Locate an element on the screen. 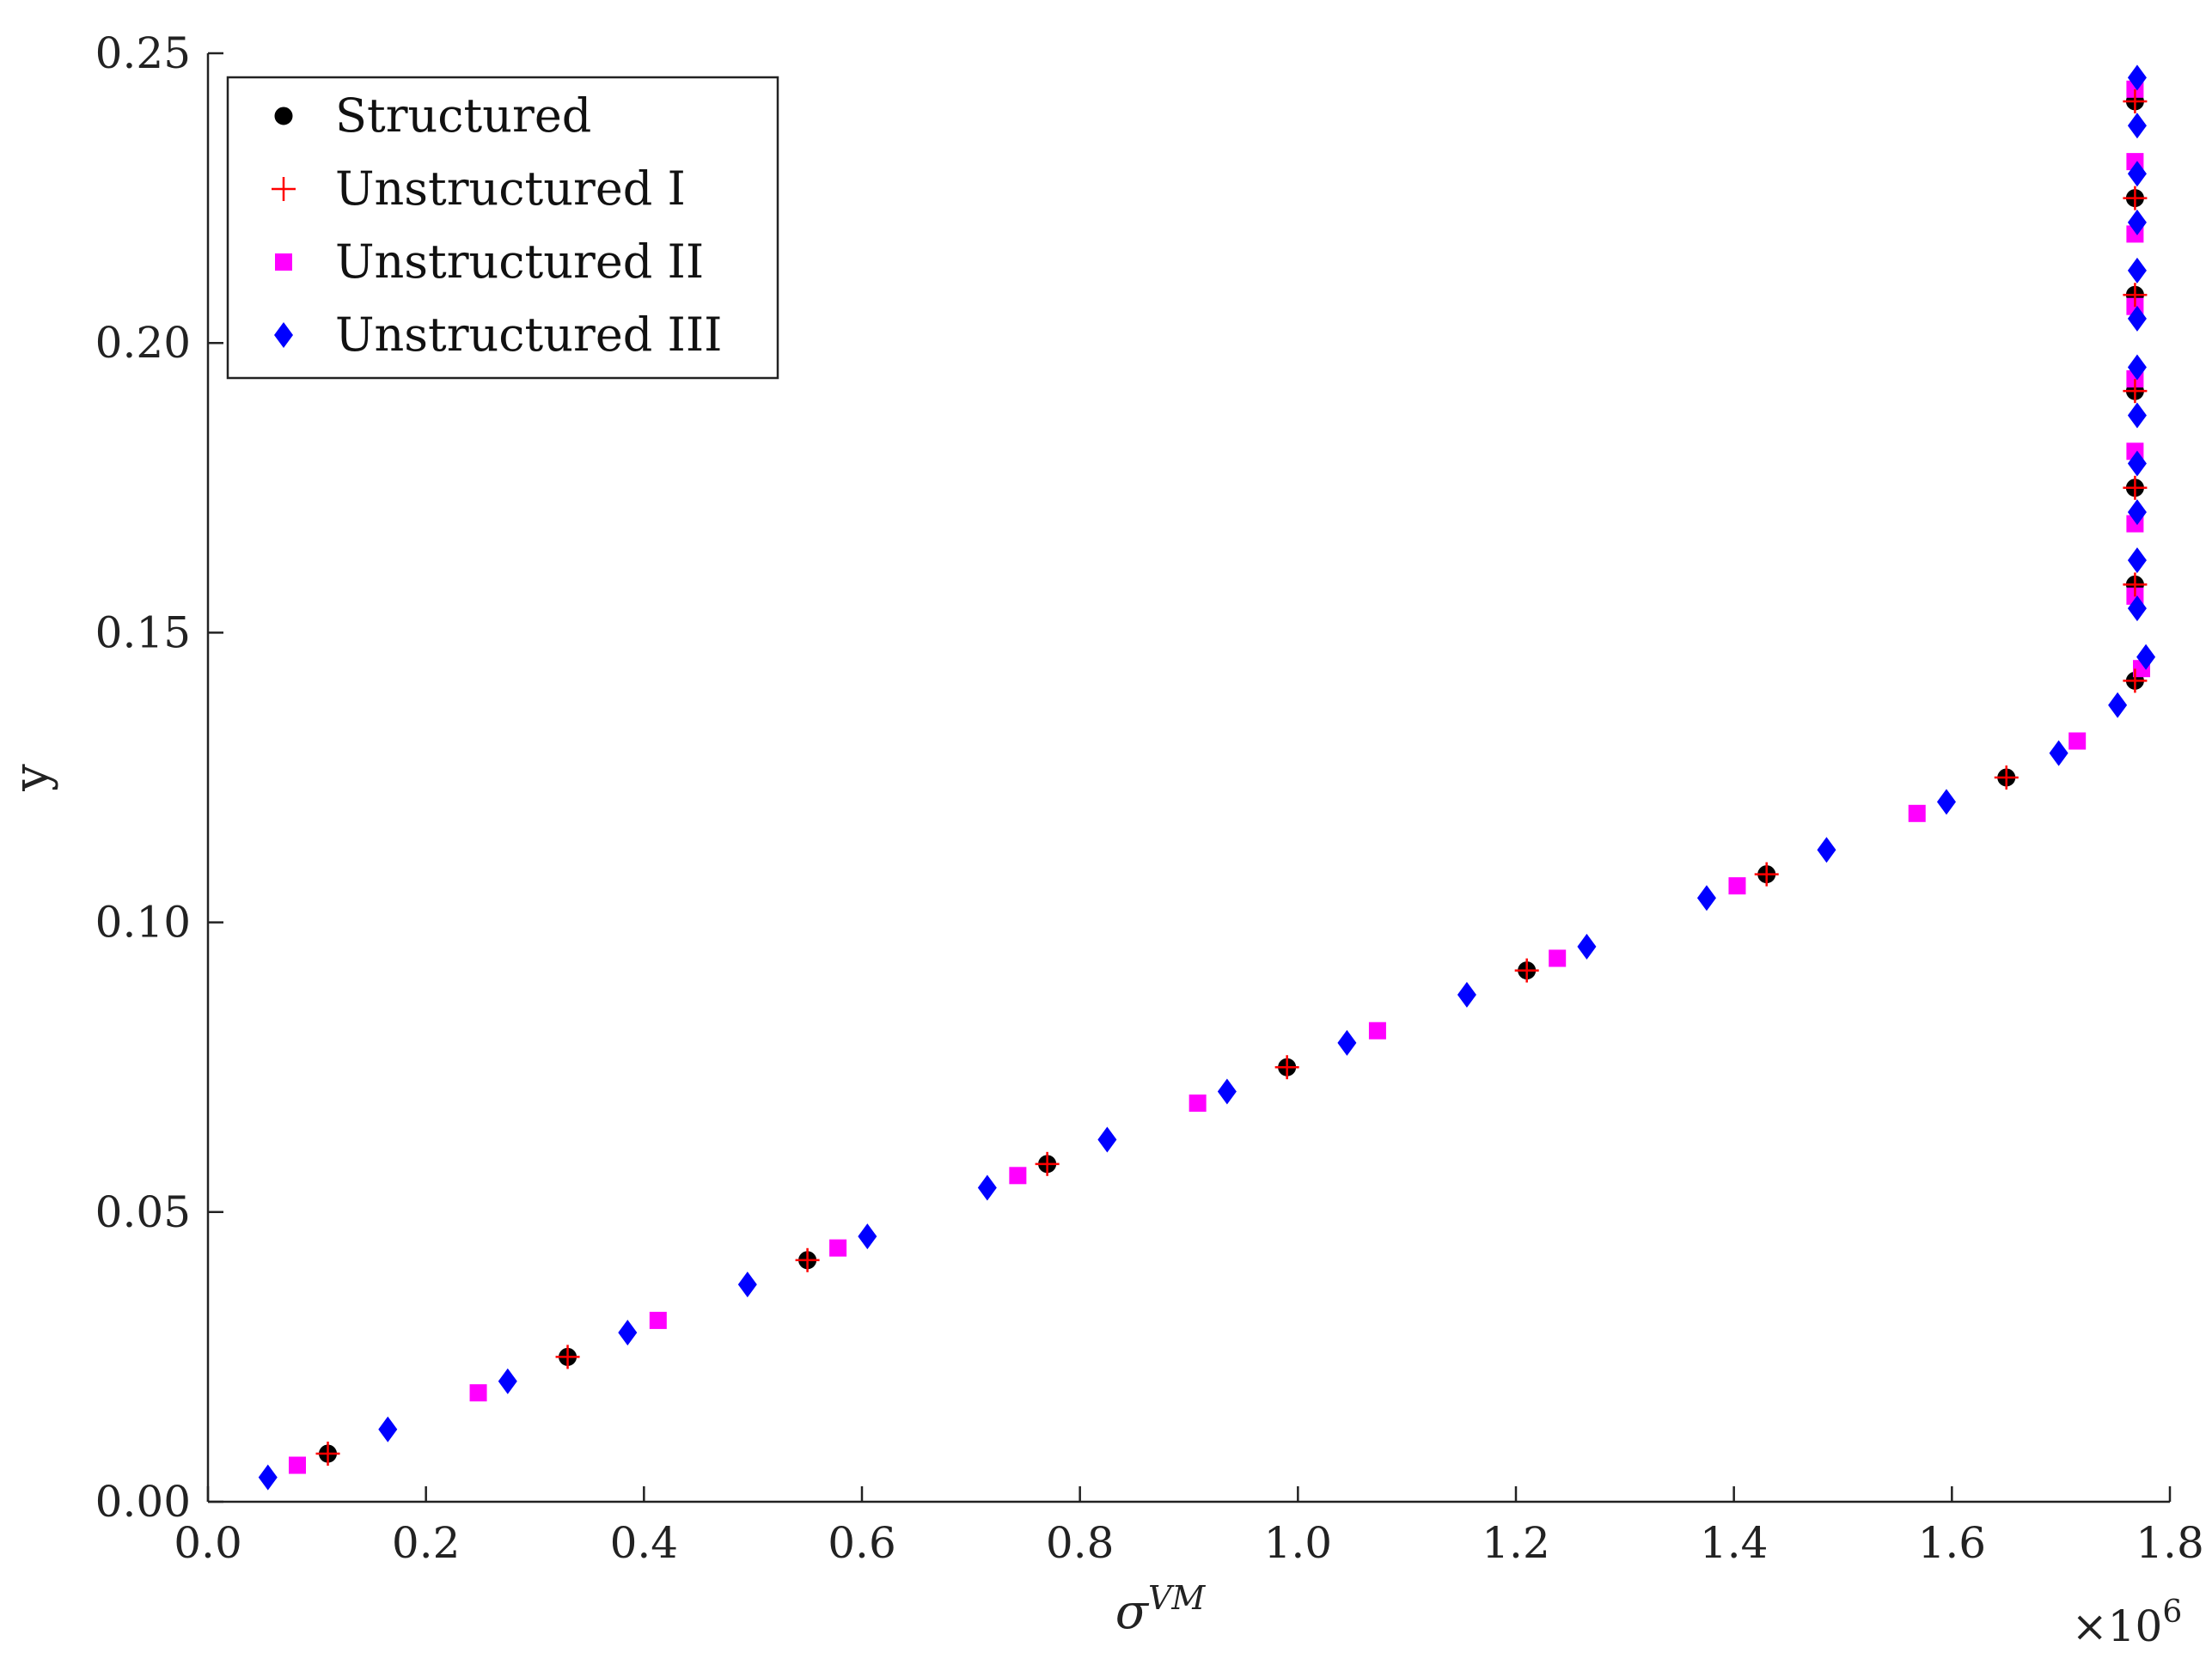  legend-label: Unstructured III is located at coordinates (529, 335).